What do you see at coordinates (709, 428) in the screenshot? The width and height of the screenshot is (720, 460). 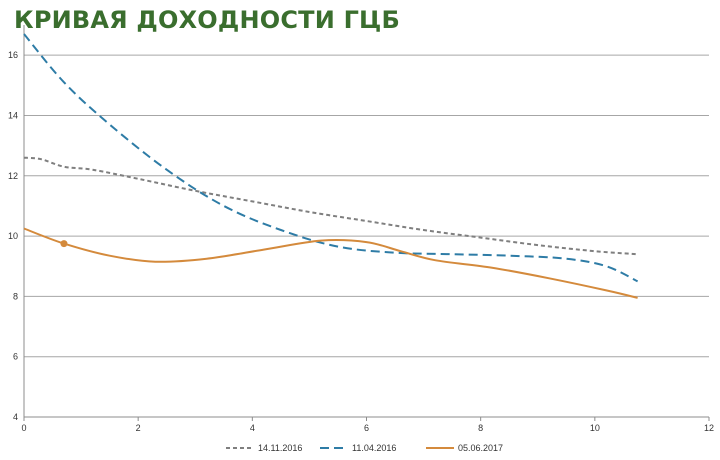 I see `x-tick-label: 12` at bounding box center [709, 428].